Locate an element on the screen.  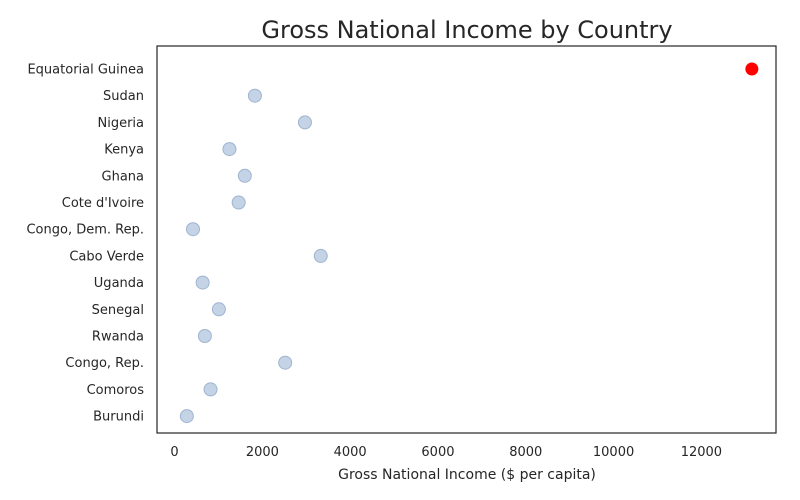
data-point-comoros is located at coordinates (210, 389).